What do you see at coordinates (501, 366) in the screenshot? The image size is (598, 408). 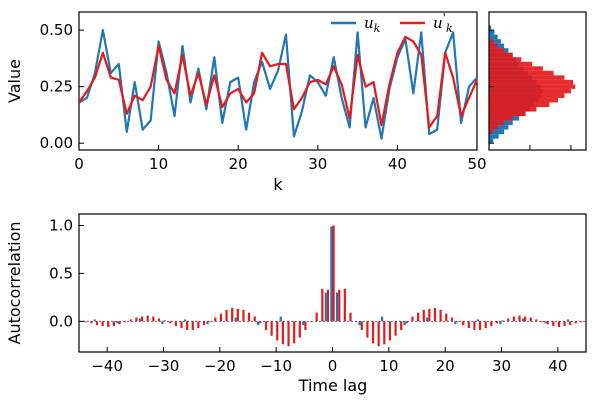 I see `ac-x-tick-label: 30` at bounding box center [501, 366].